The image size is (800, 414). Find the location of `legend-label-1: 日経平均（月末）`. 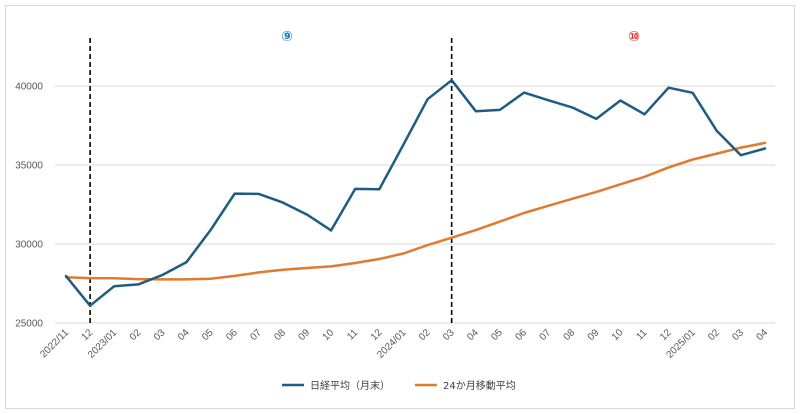

legend-label-1: 日経平均（月末） is located at coordinates (350, 385).